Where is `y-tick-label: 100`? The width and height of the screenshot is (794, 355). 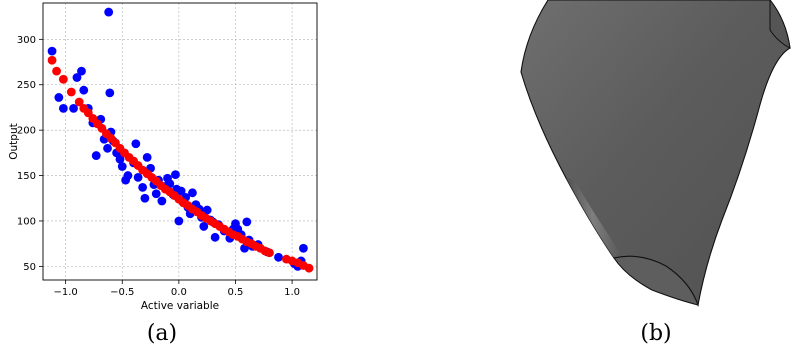
y-tick-label: 100 is located at coordinates (26, 221).